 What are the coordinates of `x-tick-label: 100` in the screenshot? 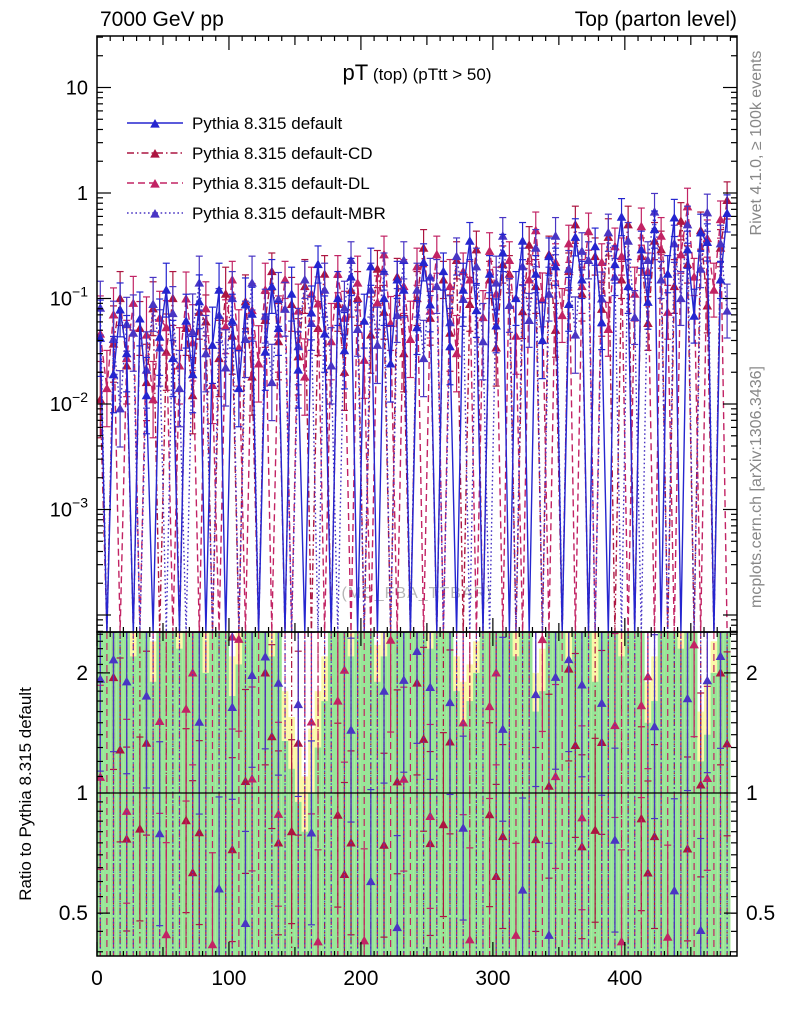 It's located at (228, 978).